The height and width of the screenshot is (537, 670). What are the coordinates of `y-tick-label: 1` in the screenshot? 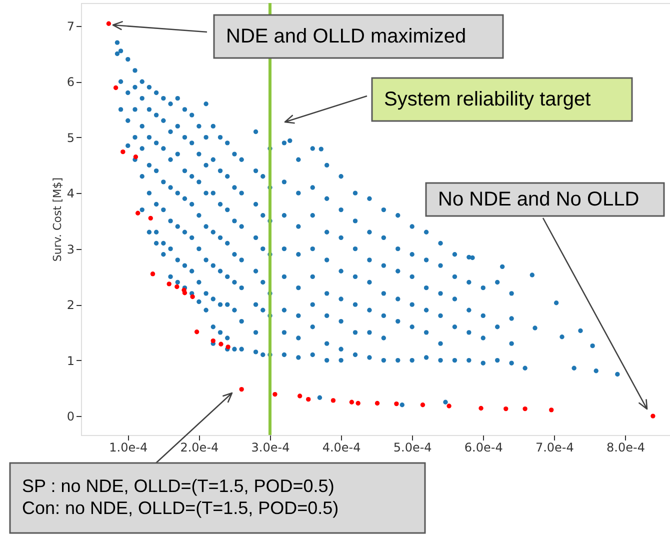 It's located at (70, 361).